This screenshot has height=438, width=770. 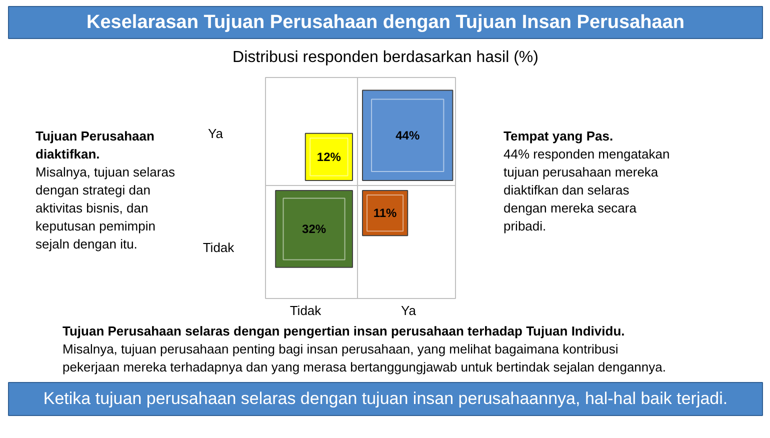 What do you see at coordinates (329, 157) in the screenshot?
I see `data-label: 12%` at bounding box center [329, 157].